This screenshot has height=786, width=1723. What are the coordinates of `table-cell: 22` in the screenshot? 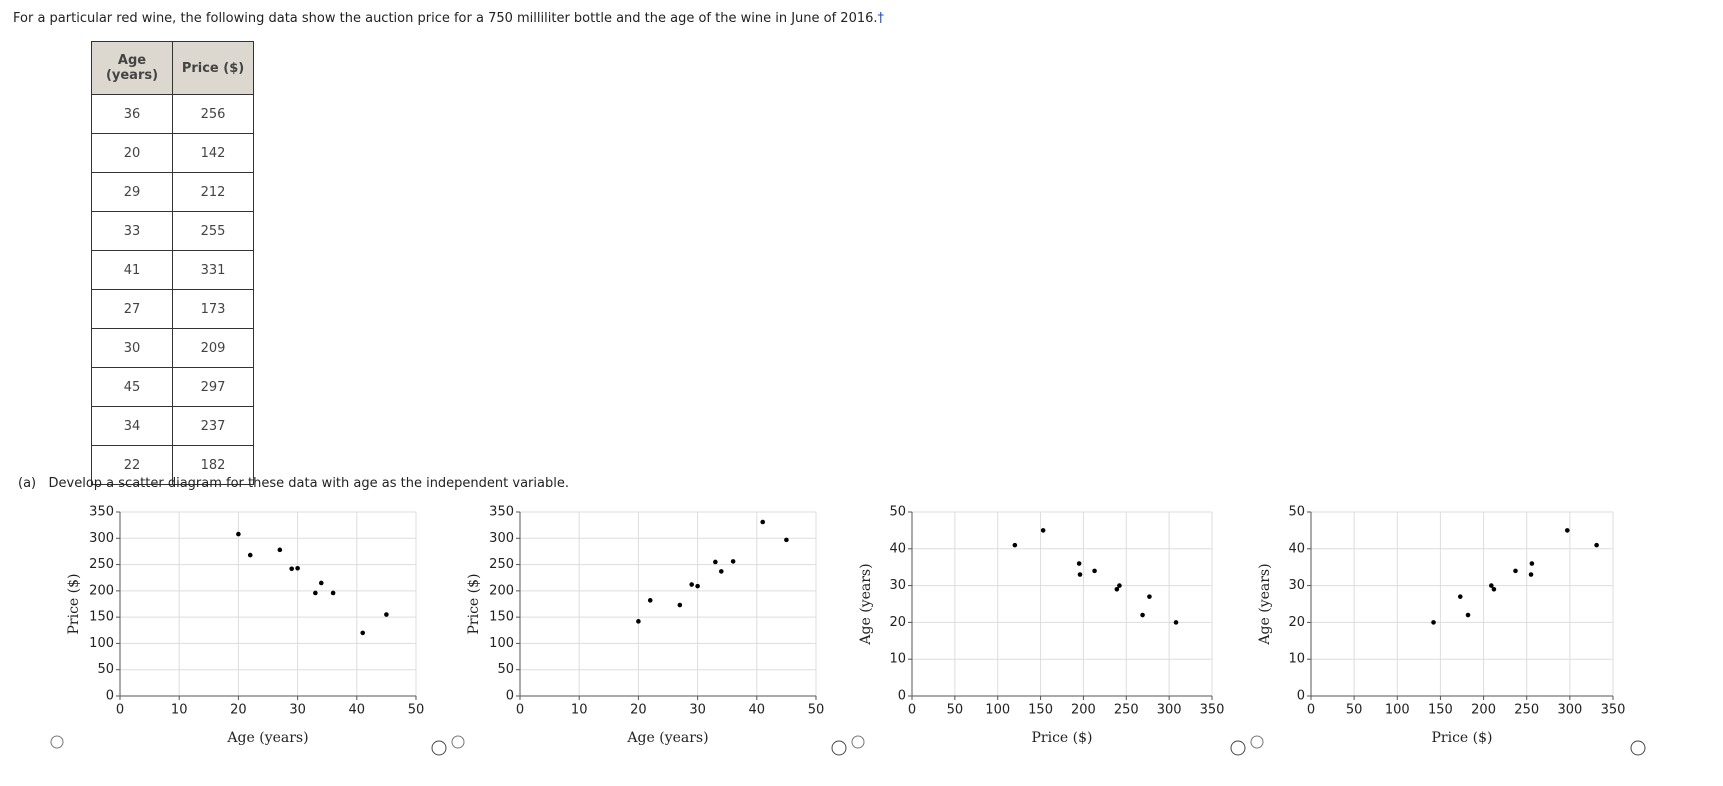 It's located at (132, 465).